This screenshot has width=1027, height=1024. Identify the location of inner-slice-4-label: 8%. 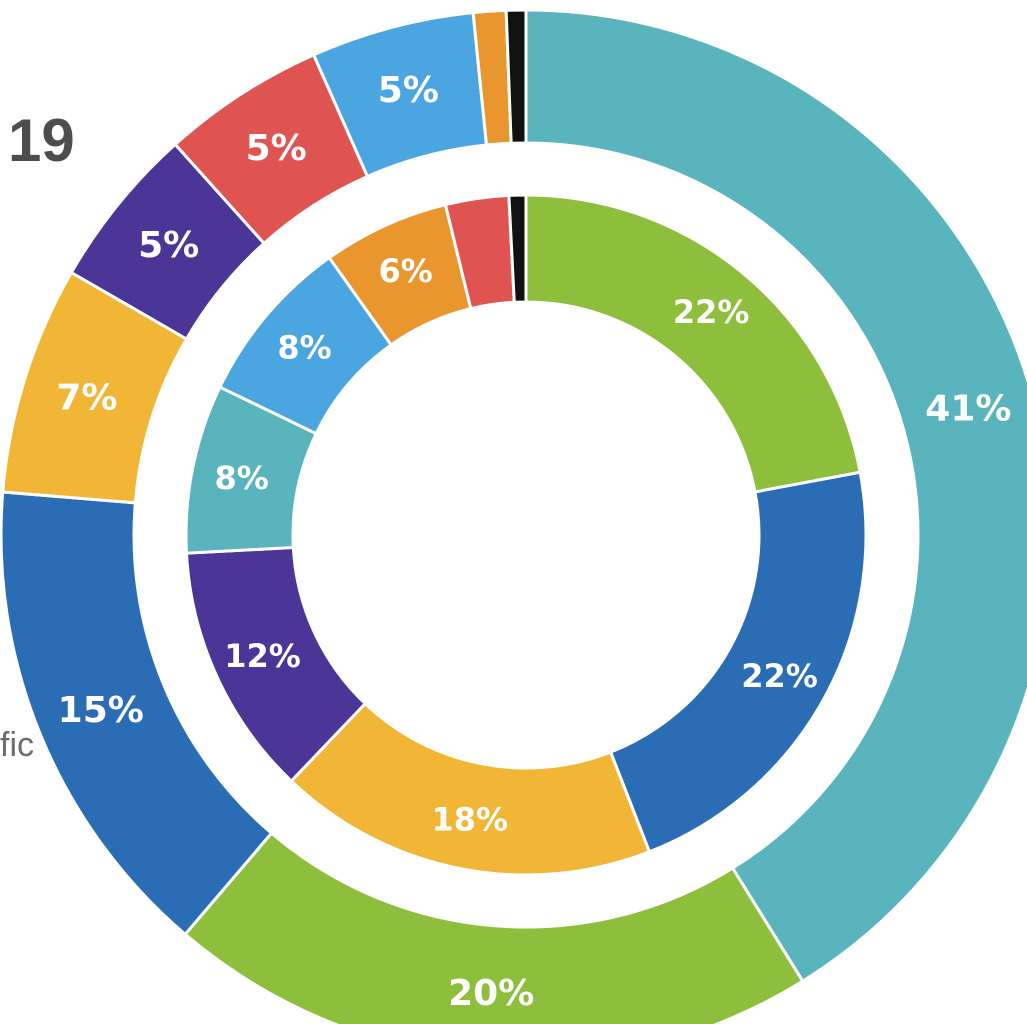
(242, 478).